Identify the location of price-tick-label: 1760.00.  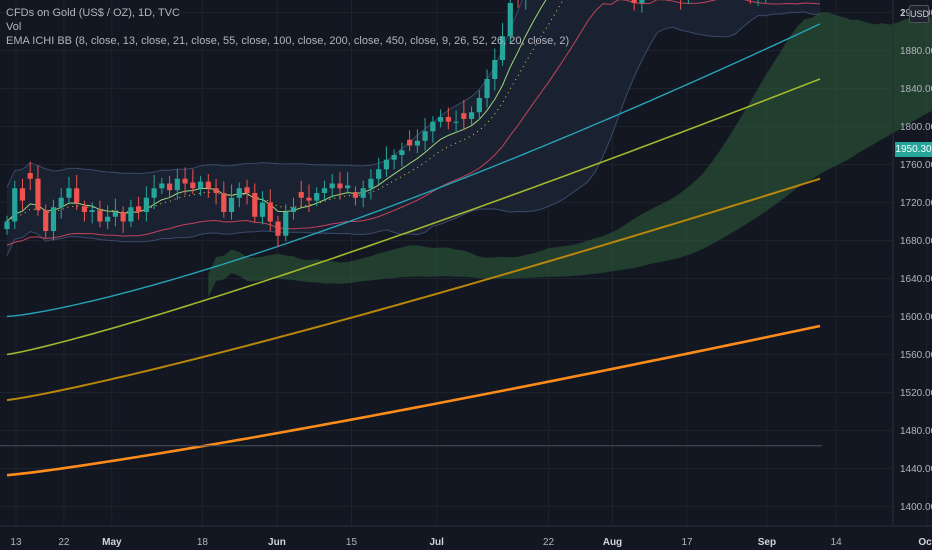
(916, 165).